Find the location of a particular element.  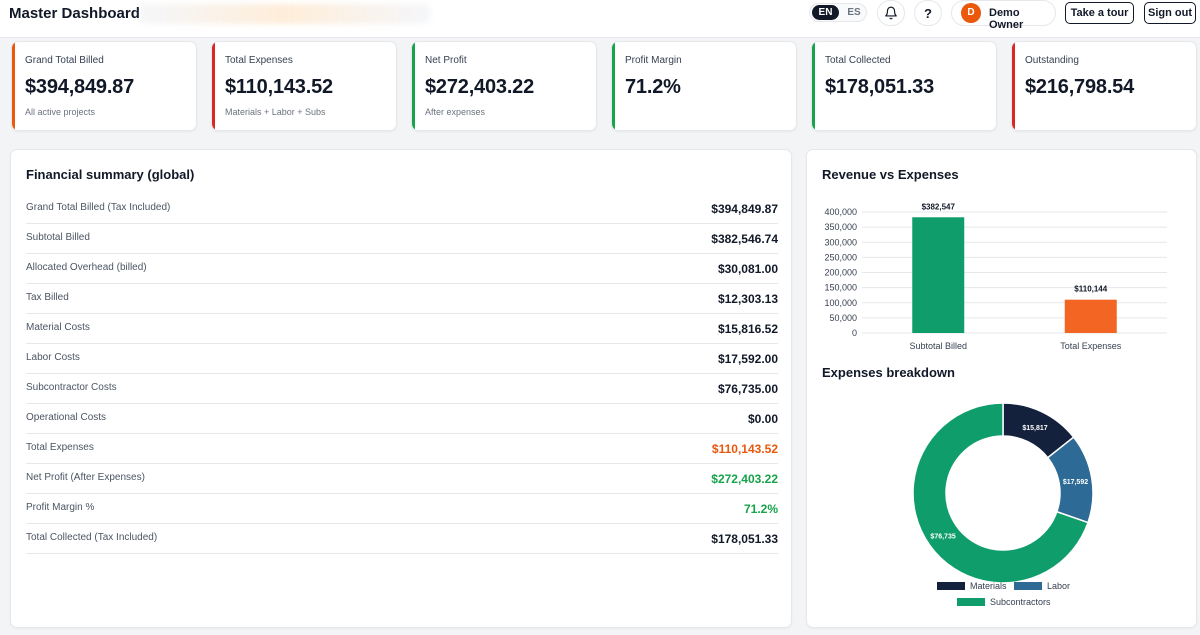

kpi-value: $110,143.52 is located at coordinates (279, 87).